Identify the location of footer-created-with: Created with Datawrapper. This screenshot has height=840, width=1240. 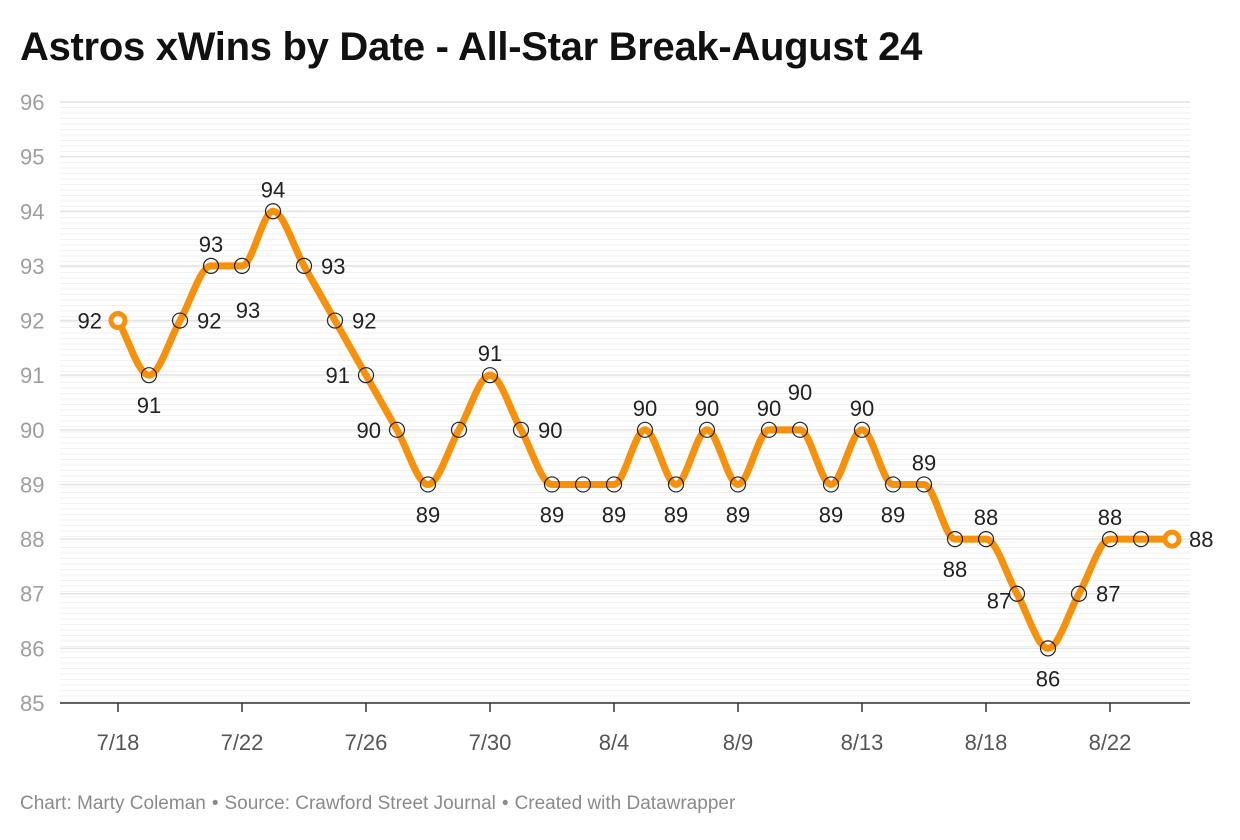
(625, 803).